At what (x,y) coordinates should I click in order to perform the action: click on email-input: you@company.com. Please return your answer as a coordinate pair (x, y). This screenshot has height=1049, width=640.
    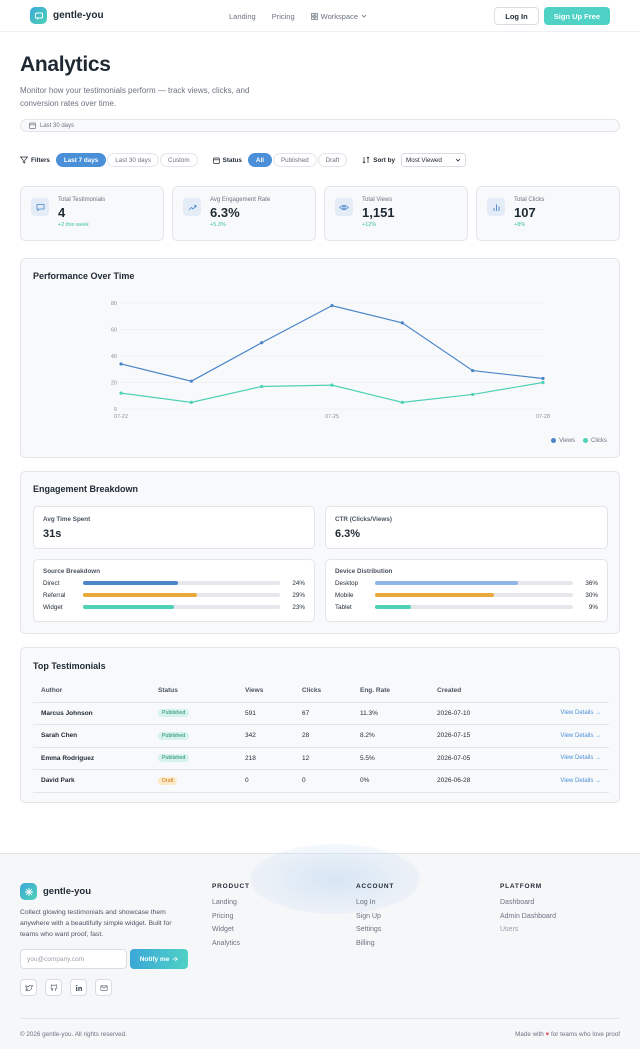
    Looking at the image, I should click on (73, 959).